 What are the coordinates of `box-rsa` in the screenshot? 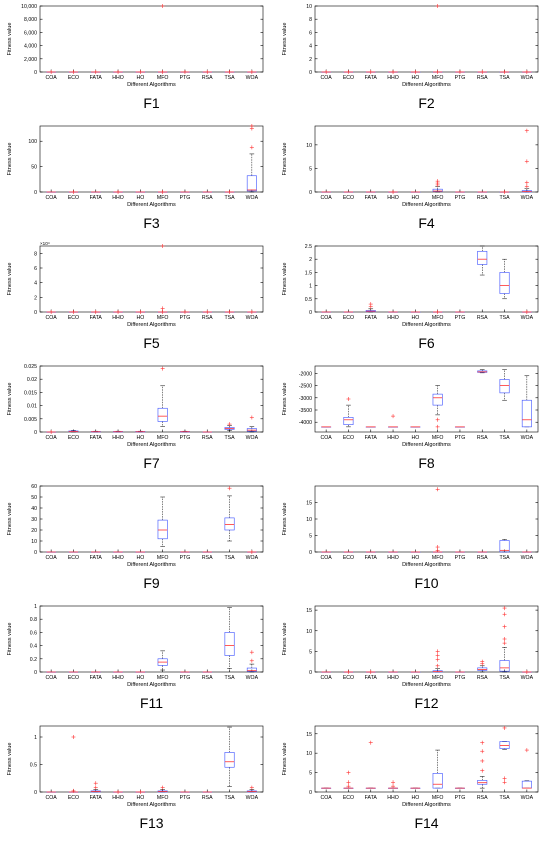 It's located at (482, 782).